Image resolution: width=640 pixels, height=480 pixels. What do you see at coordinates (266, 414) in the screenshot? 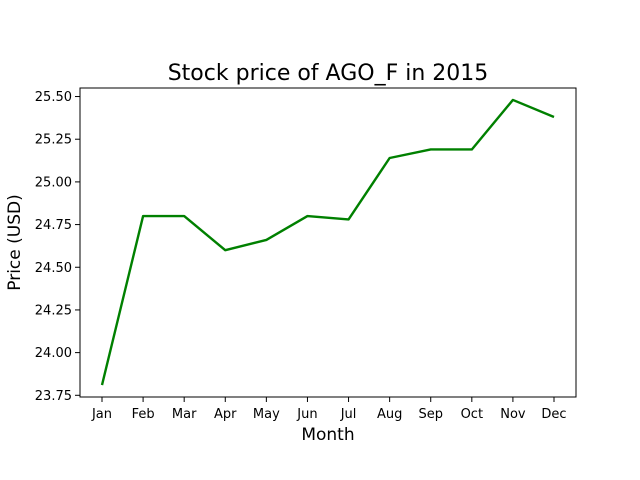
I see `x-tick-label: May` at bounding box center [266, 414].